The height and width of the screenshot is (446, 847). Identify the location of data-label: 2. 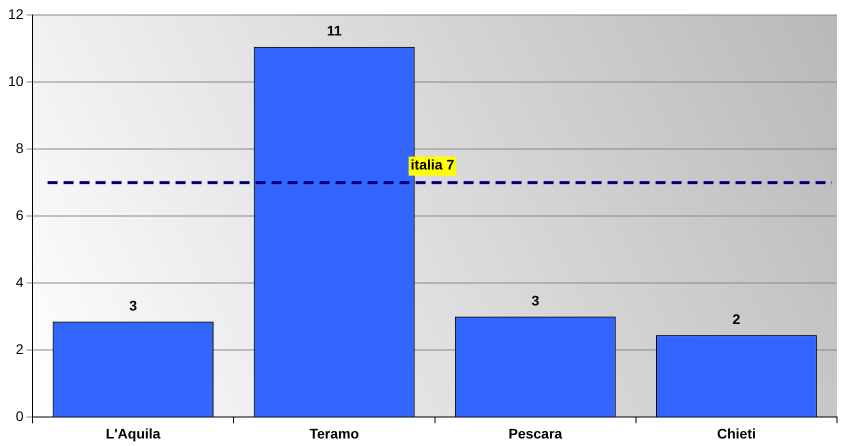
(736, 318).